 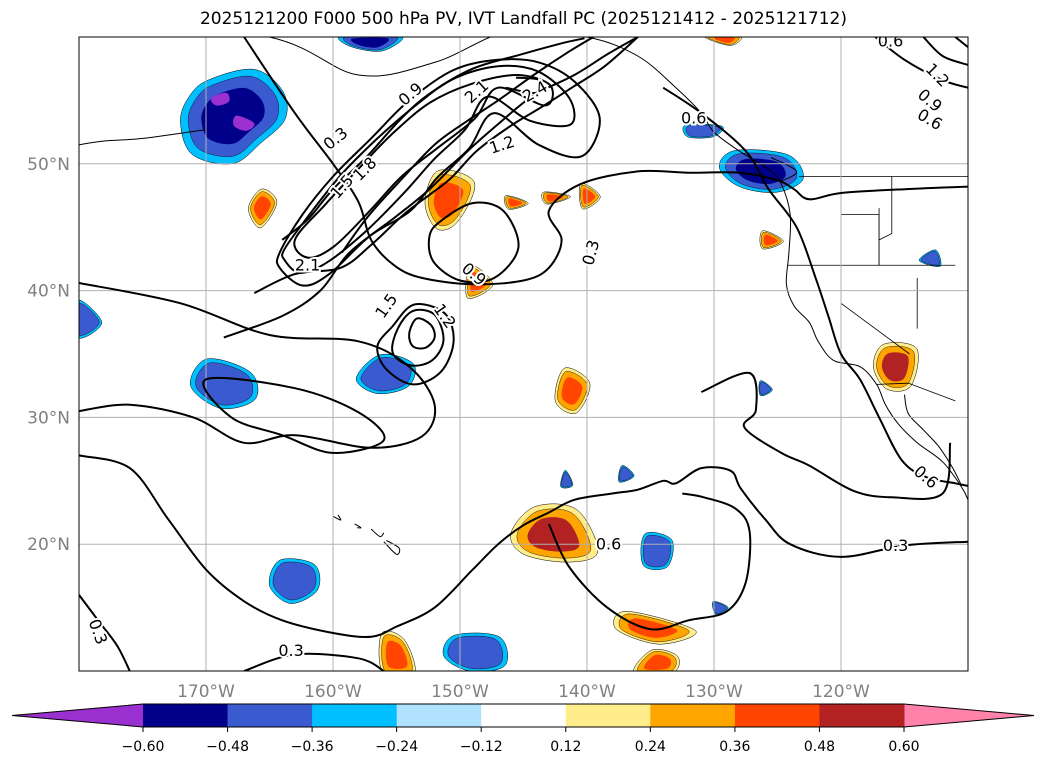 What do you see at coordinates (77, 715) in the screenshot?
I see `colorbar-extend-min` at bounding box center [77, 715].